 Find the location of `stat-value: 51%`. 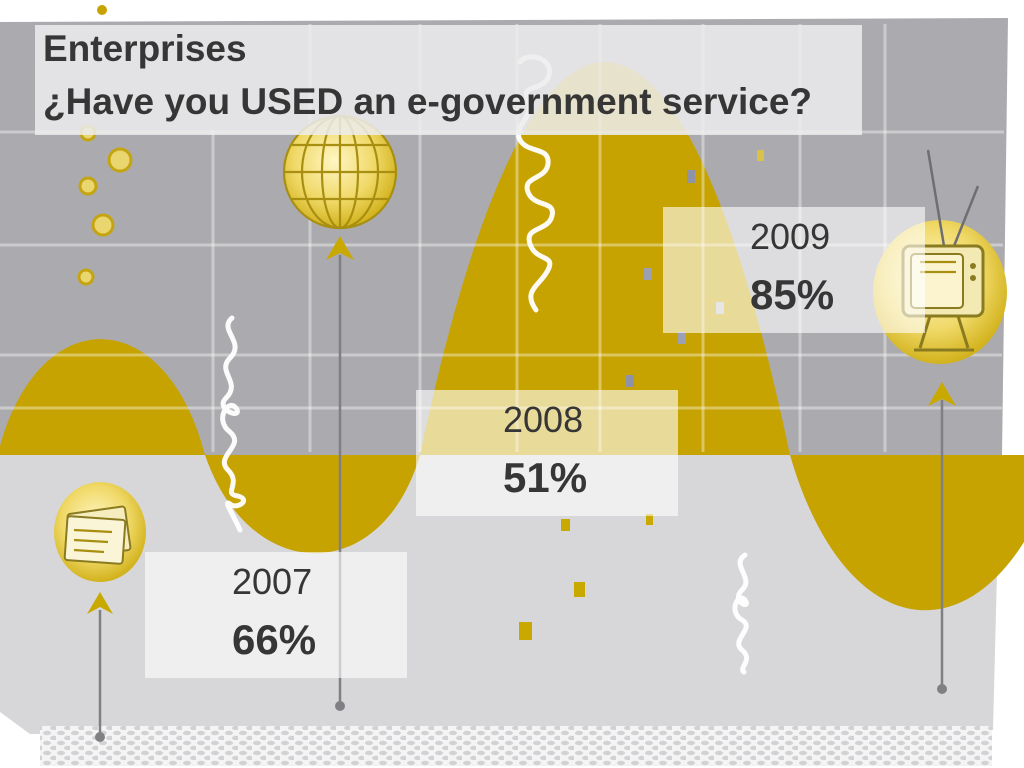

stat-value: 51% is located at coordinates (545, 477).